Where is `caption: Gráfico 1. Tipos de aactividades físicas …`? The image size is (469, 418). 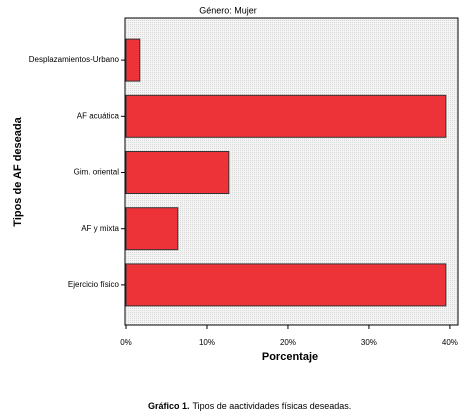
caption: Gráfico 1. Tipos de aactividades físicas … is located at coordinates (249, 406).